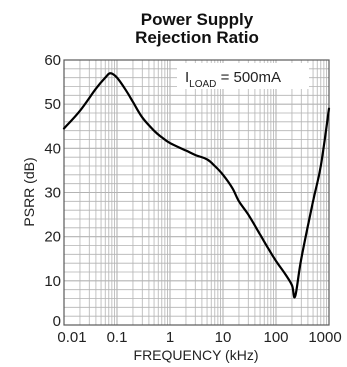 The image size is (347, 367). What do you see at coordinates (187, 77) in the screenshot?
I see `annotation-main: I` at bounding box center [187, 77].